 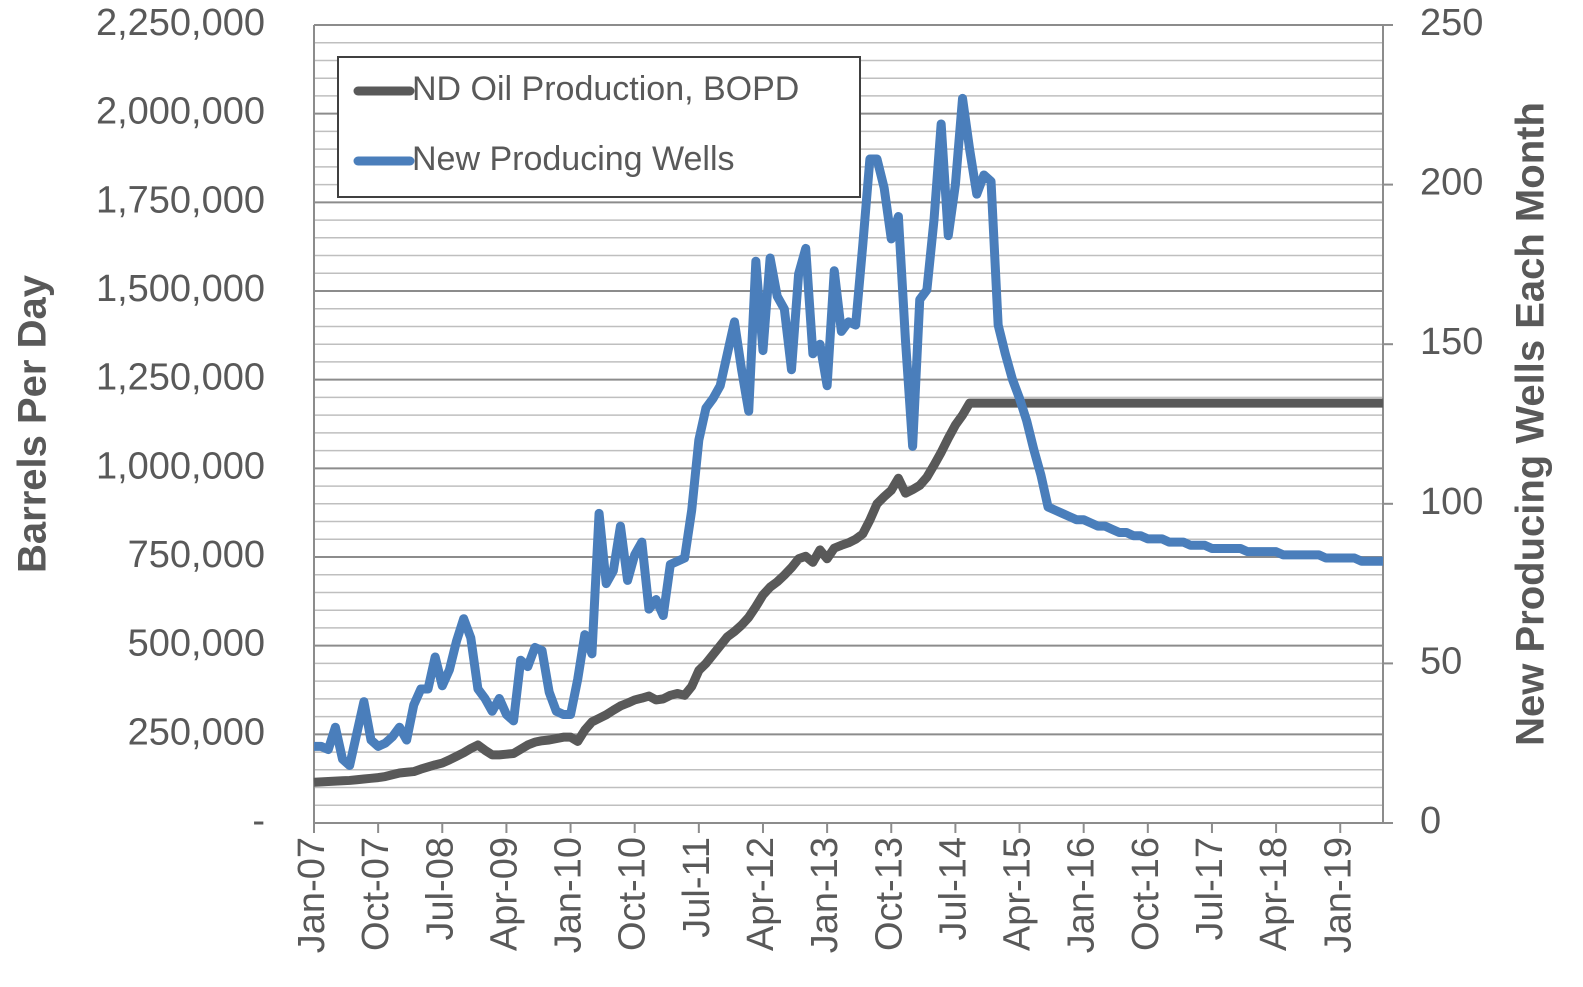 I want to click on legend-label: New Producing Wells, so click(x=573, y=159).